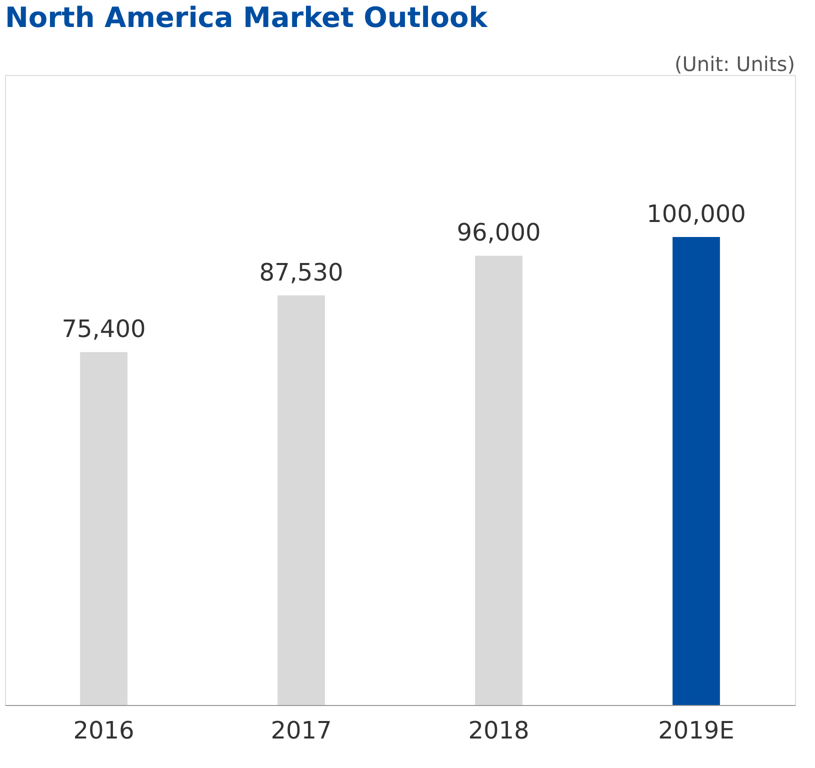 The image size is (815, 768). What do you see at coordinates (734, 64) in the screenshot?
I see `text: (Unit: Units)` at bounding box center [734, 64].